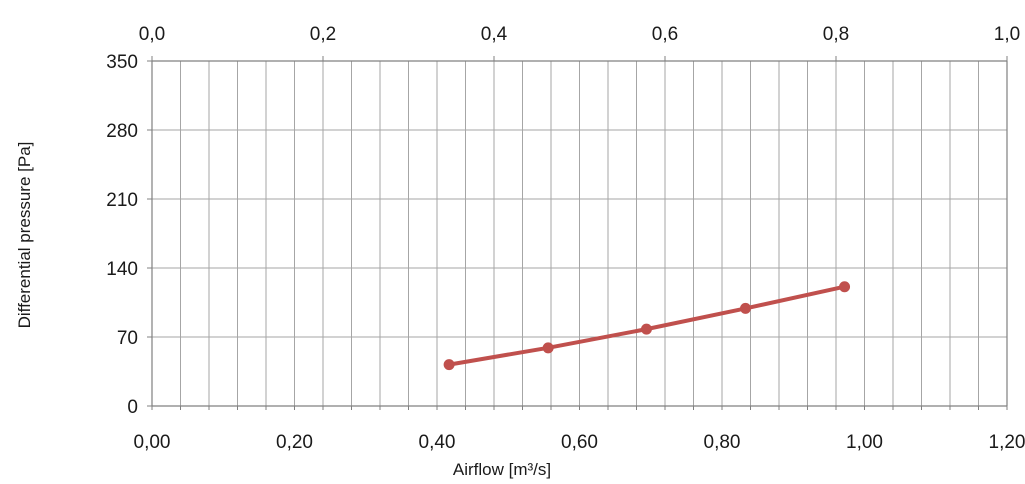  Describe the element at coordinates (1007, 442) in the screenshot. I see `x-tick-label: 1,20` at that location.